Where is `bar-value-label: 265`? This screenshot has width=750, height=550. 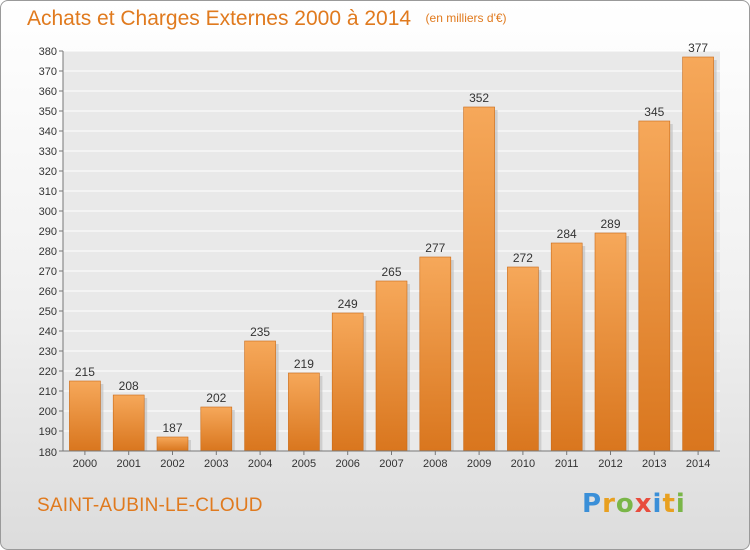 bar-value-label: 265 is located at coordinates (391, 272).